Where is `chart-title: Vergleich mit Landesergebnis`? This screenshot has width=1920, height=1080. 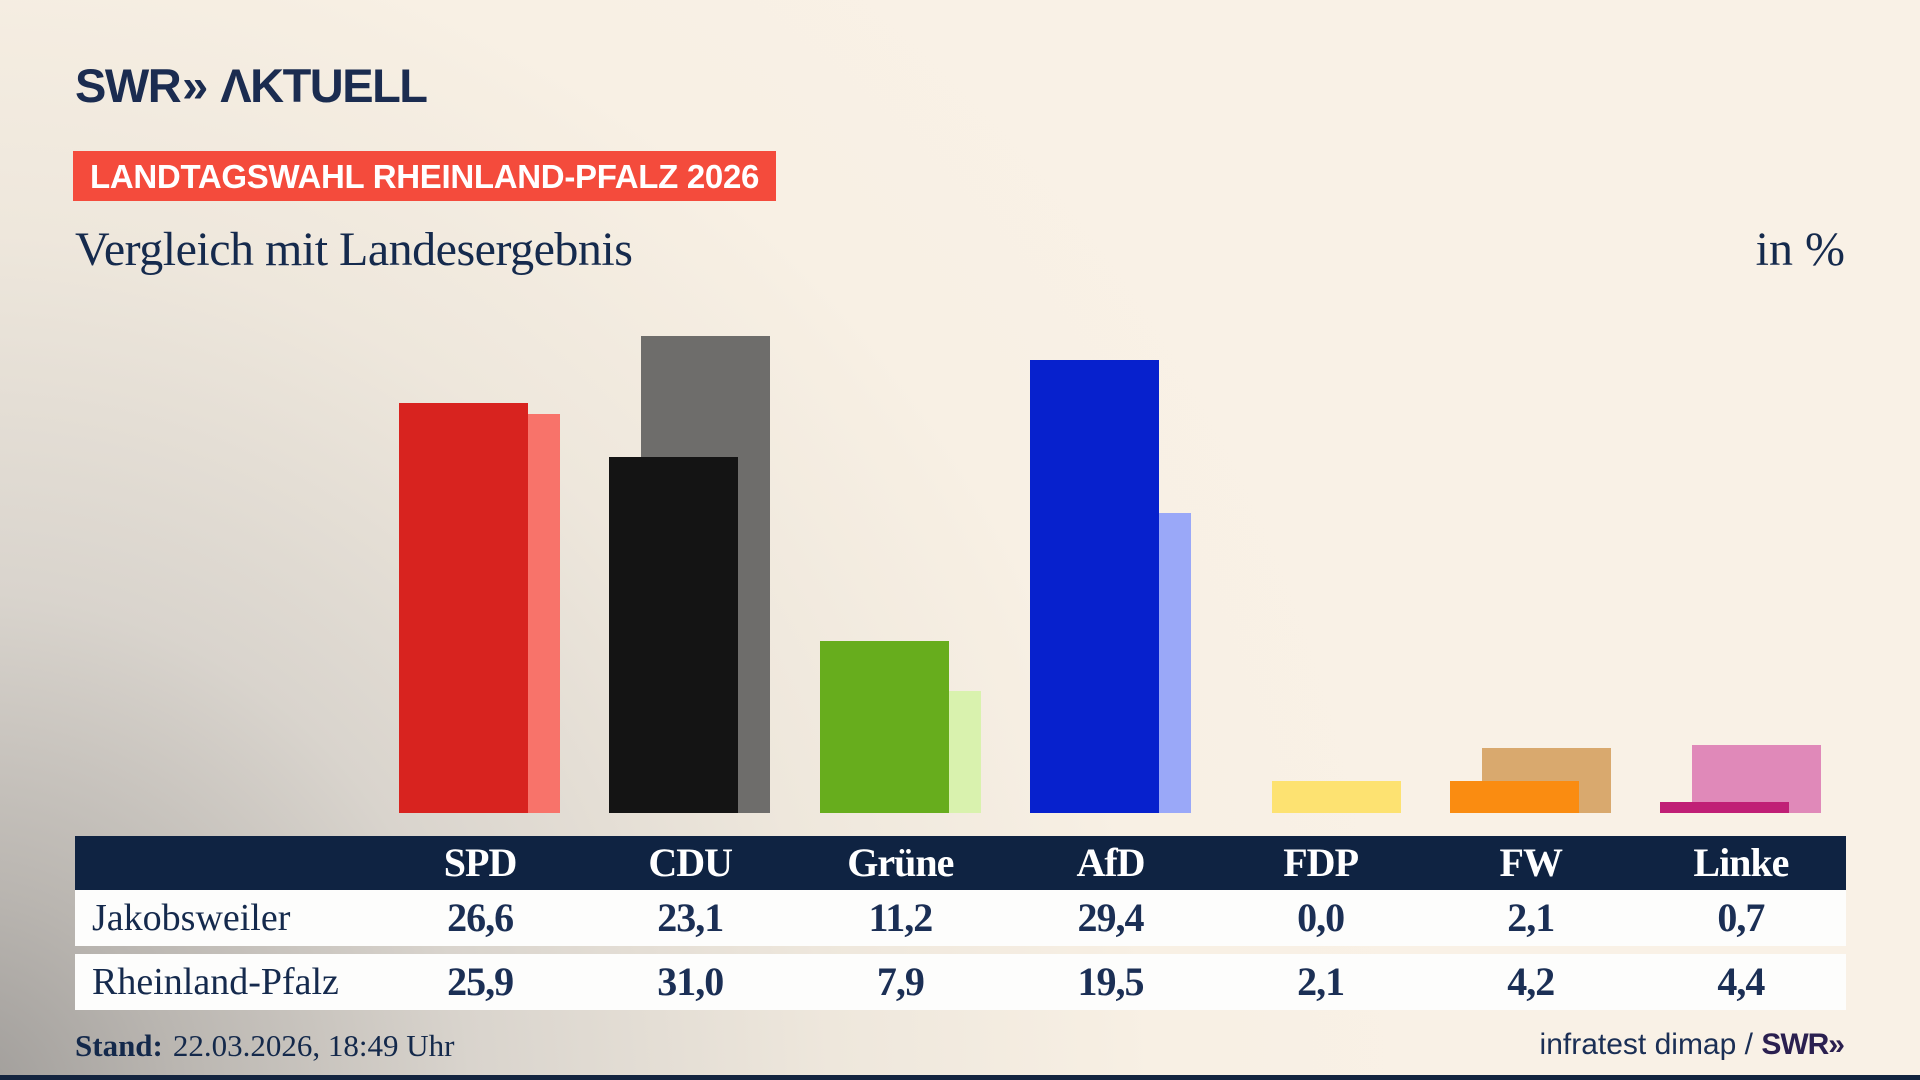
chart-title: Vergleich mit Landesergebnis is located at coordinates (354, 249).